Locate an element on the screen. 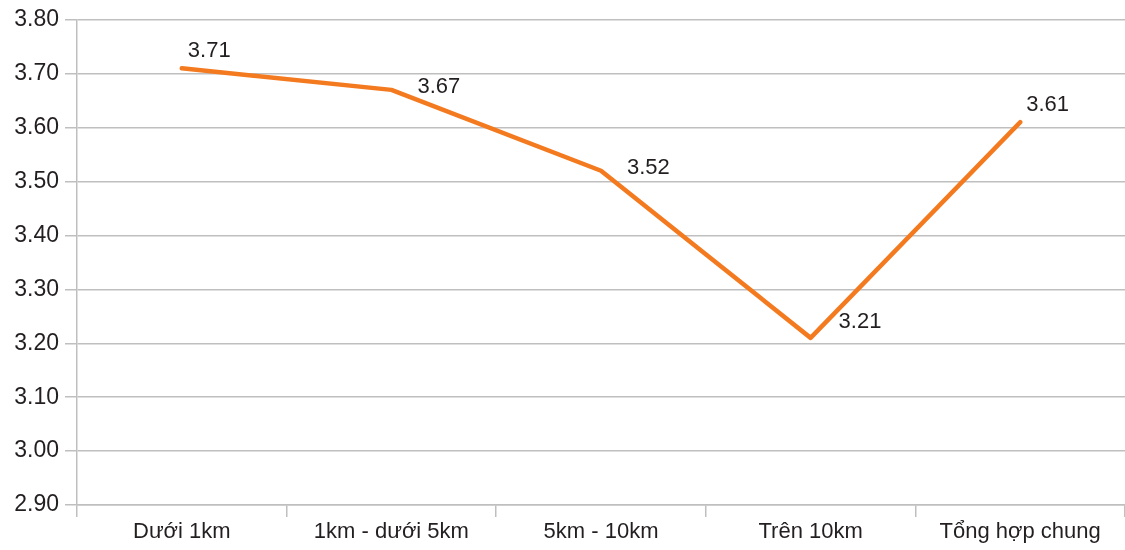 The image size is (1125, 550). y-tick-label: 3.10 is located at coordinates (36, 395).